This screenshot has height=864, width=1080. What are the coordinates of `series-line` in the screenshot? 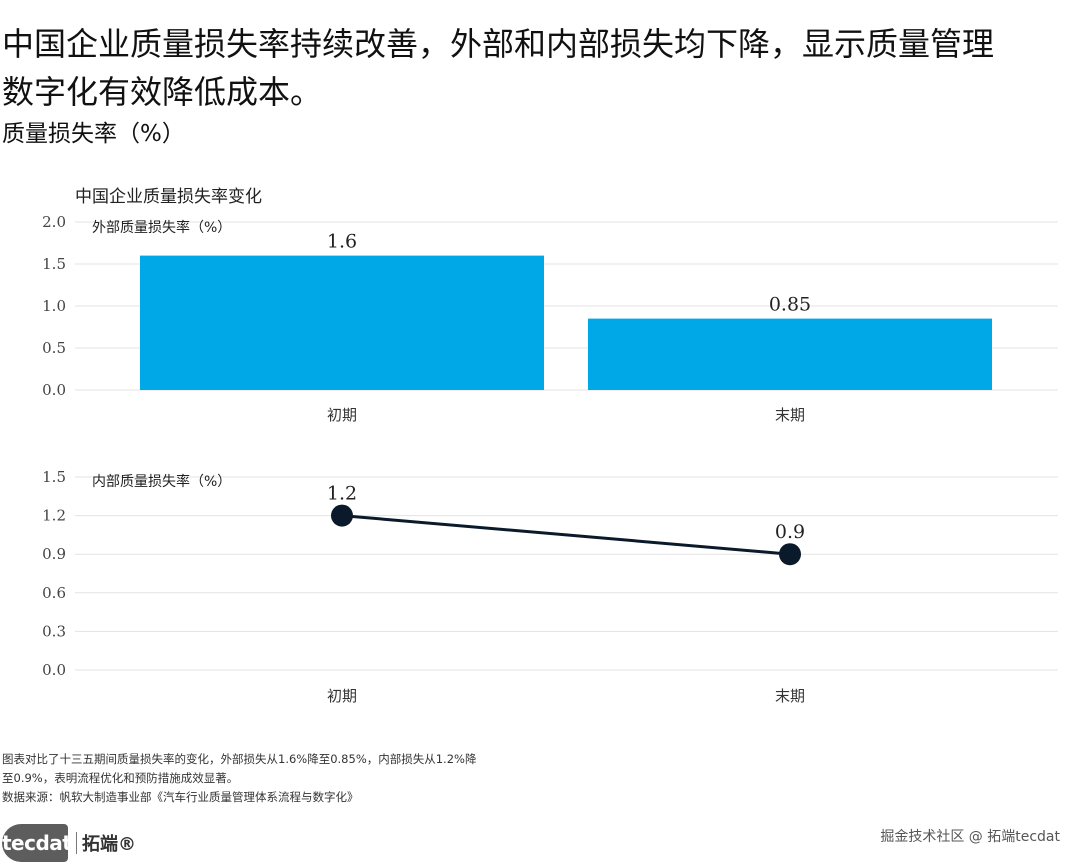 It's located at (566, 535).